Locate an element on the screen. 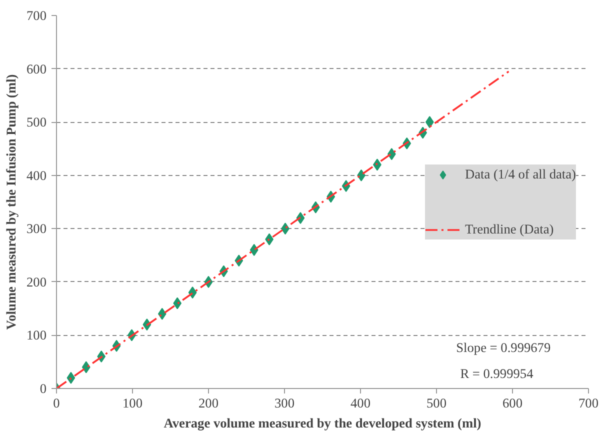  annotation: R = 0.999954 is located at coordinates (497, 374).